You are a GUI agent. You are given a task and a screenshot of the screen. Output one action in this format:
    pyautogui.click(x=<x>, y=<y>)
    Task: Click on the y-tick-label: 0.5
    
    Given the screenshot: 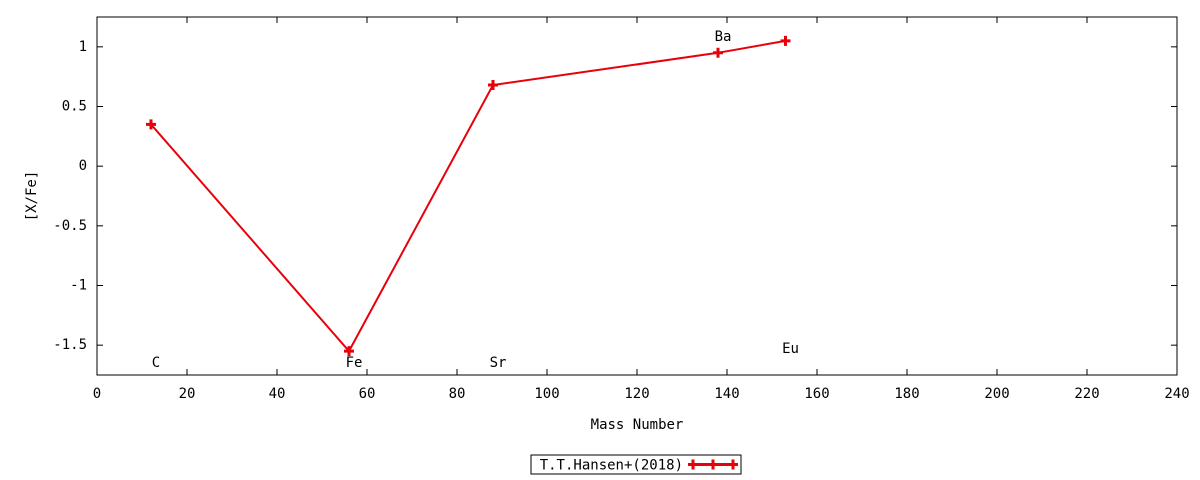 What is the action you would take?
    pyautogui.click(x=74, y=107)
    